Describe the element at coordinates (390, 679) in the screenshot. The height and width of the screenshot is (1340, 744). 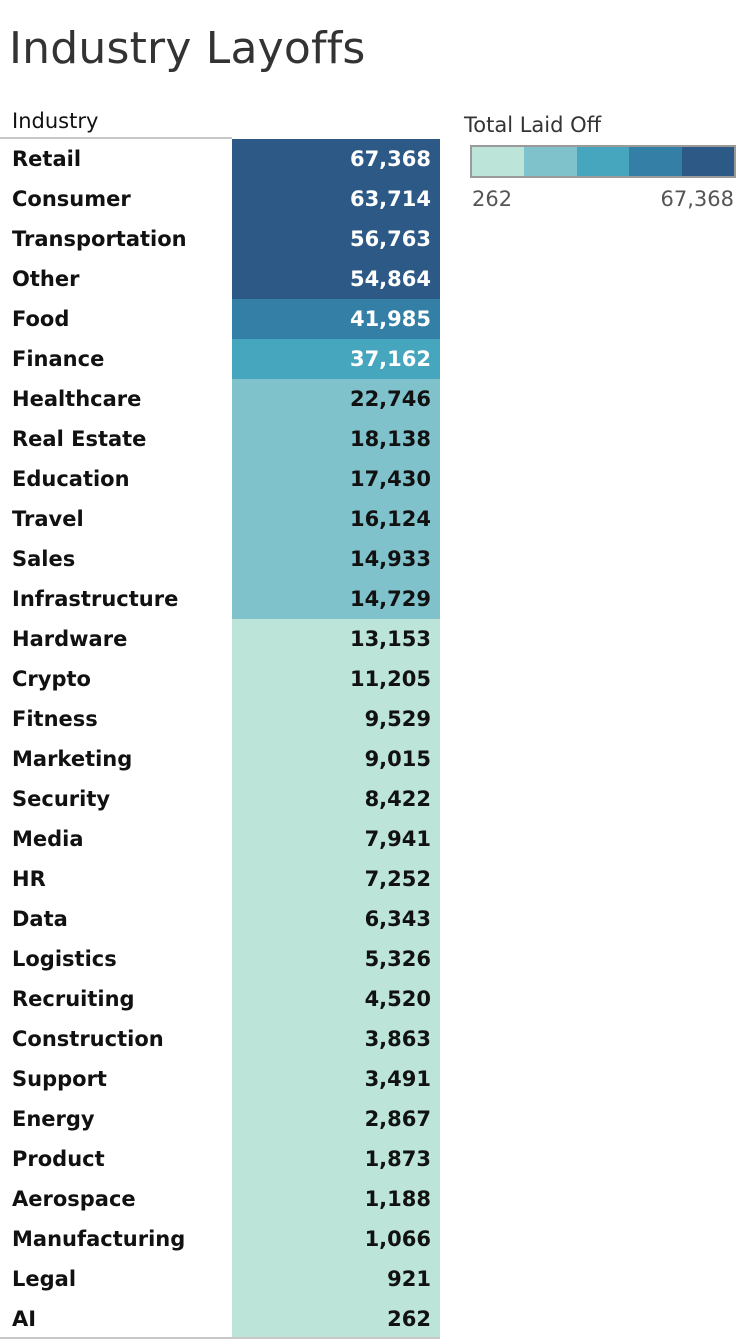
I see `total-laid-off-value: 11,205` at that location.